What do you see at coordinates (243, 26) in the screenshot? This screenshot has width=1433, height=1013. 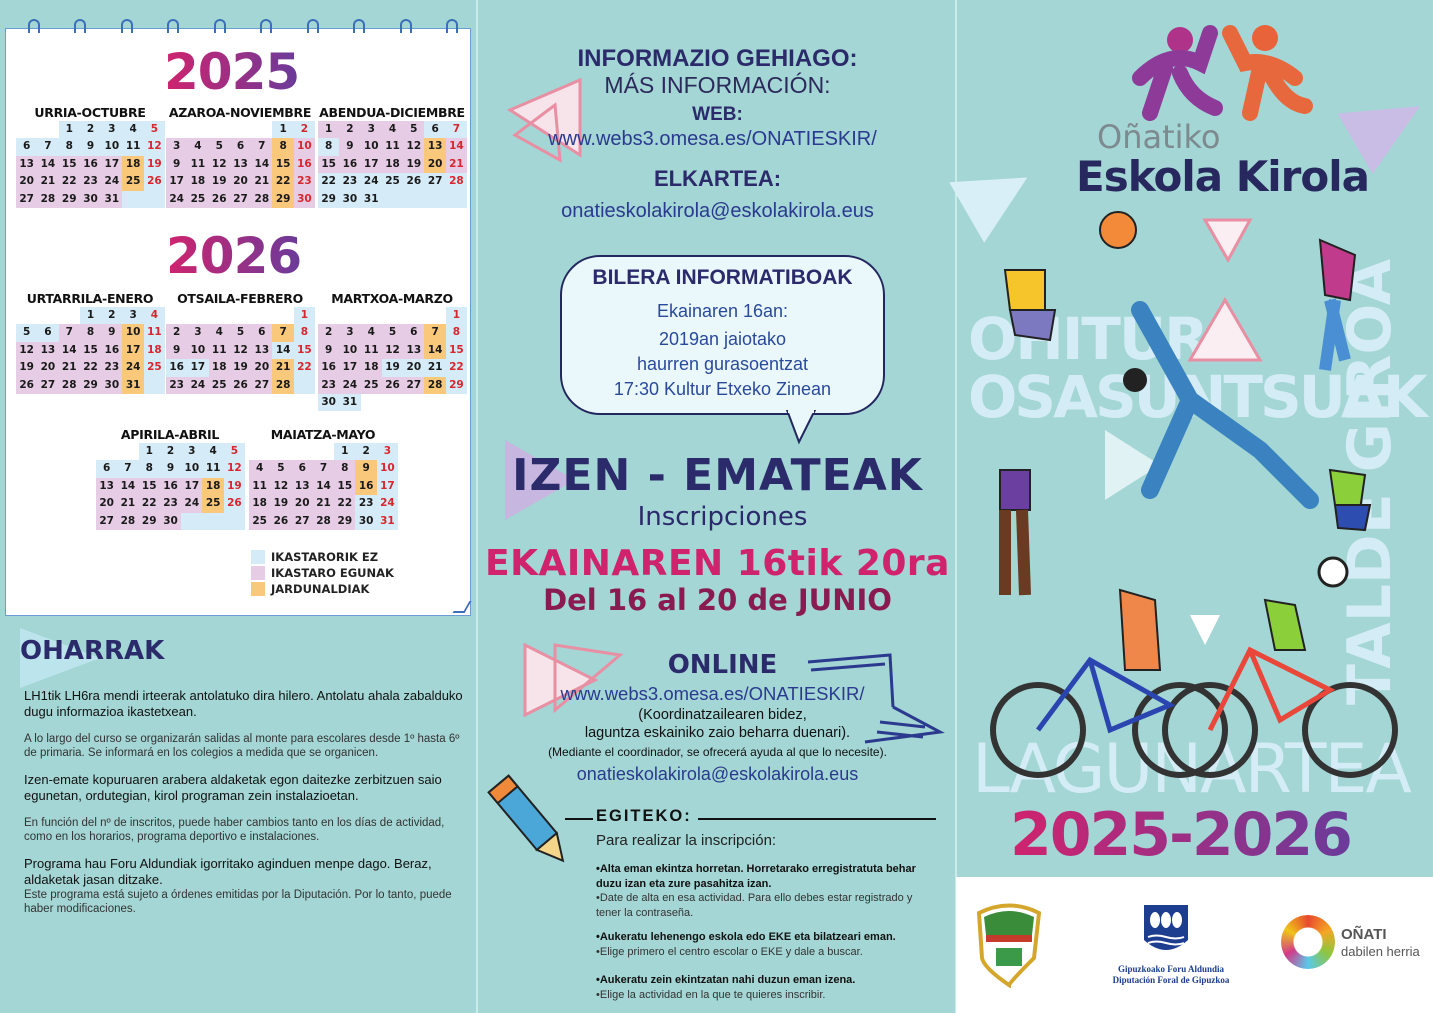 I see `spiral-binding` at bounding box center [243, 26].